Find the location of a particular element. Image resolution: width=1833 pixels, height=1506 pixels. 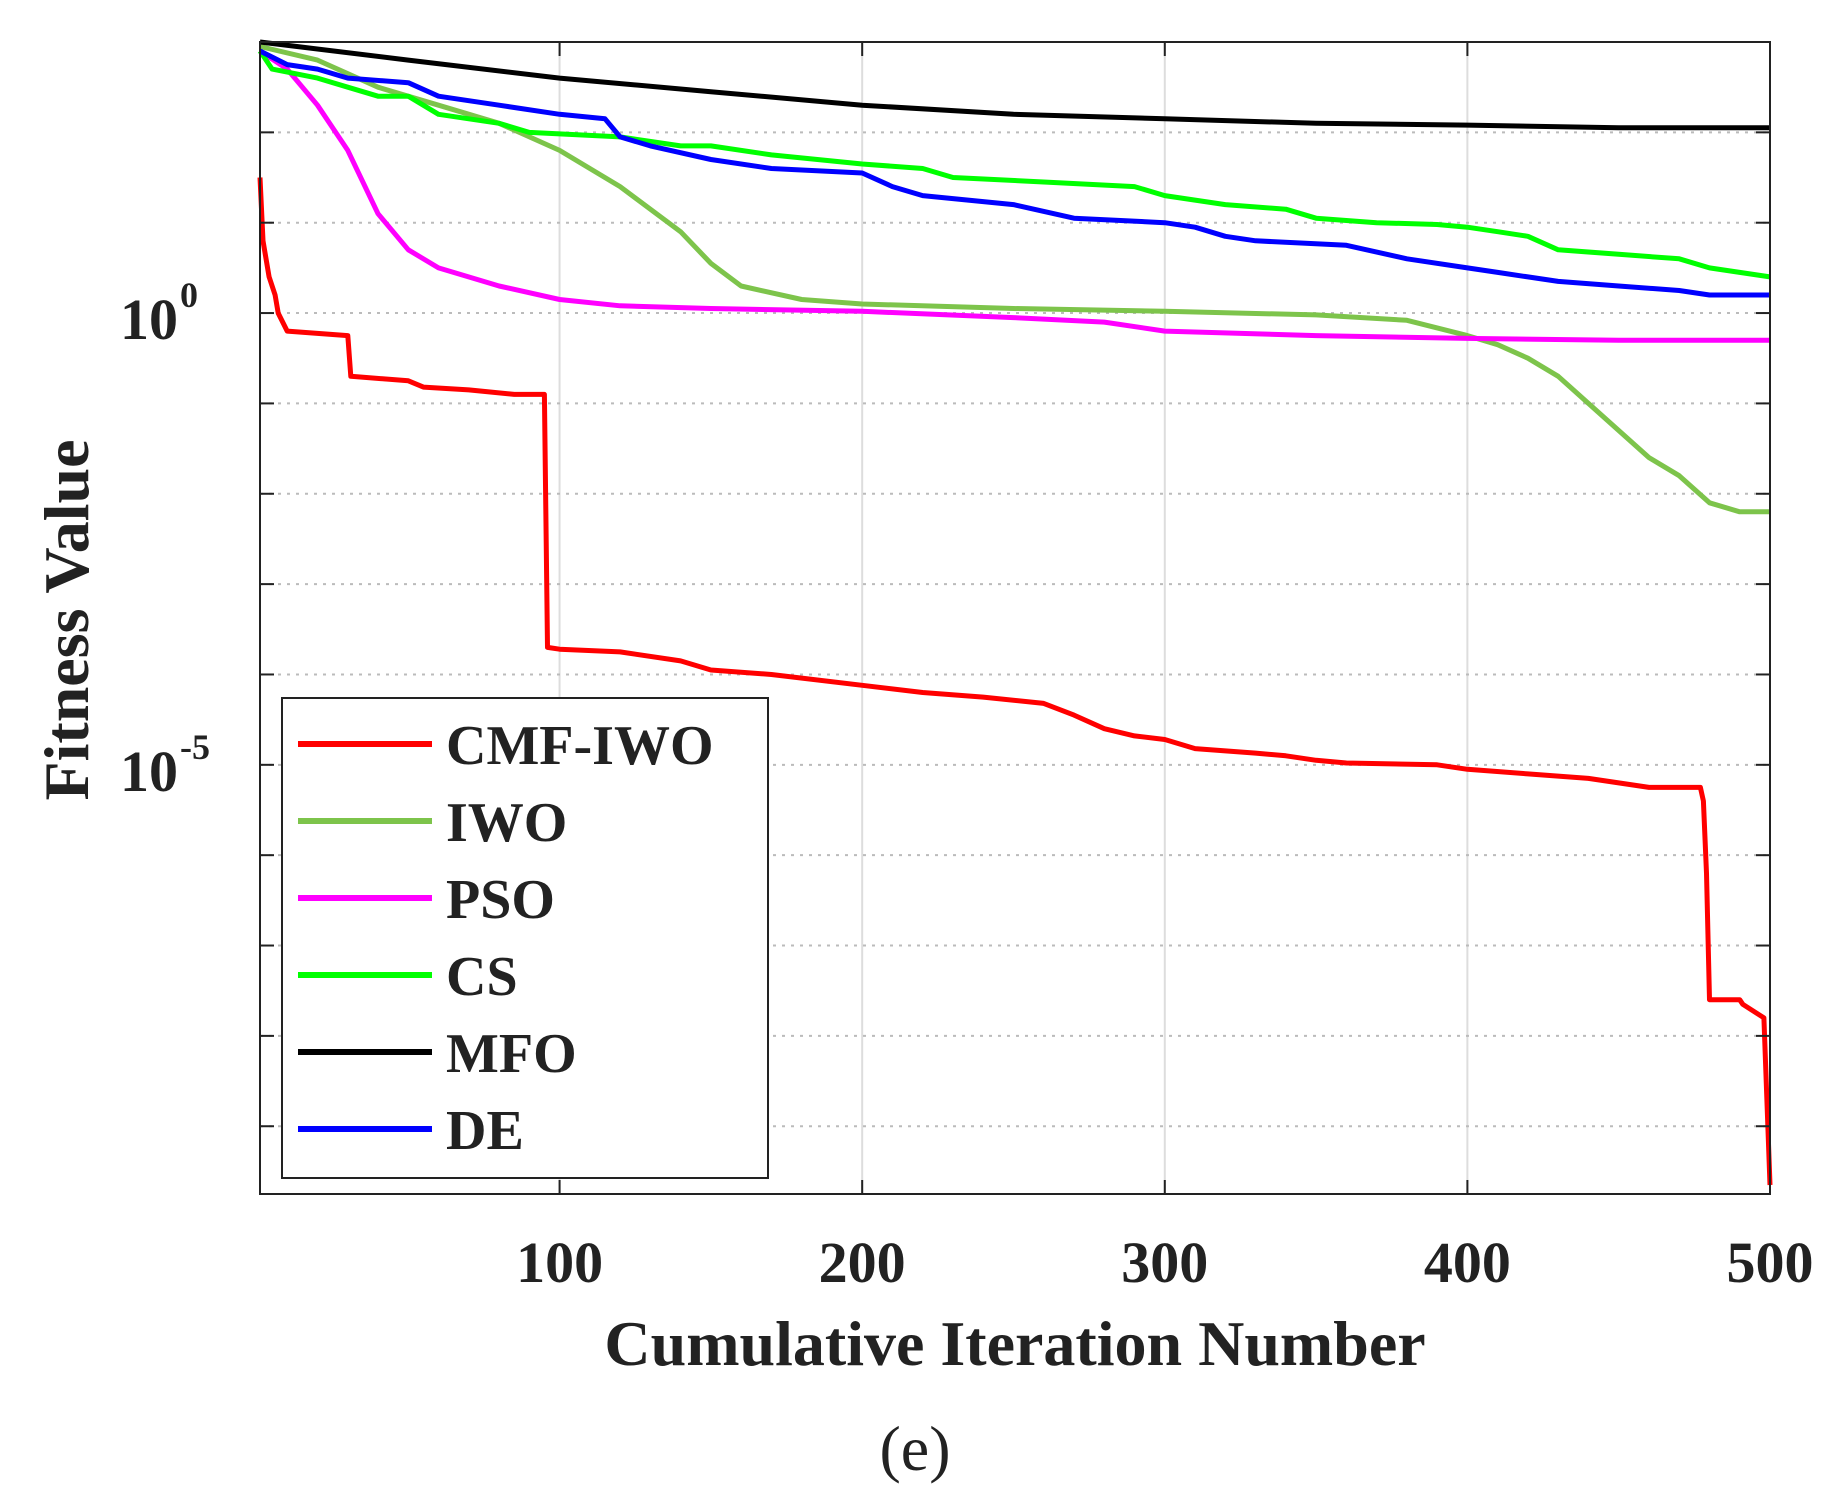

y-tick-exponent: -5 is located at coordinates (195, 747).